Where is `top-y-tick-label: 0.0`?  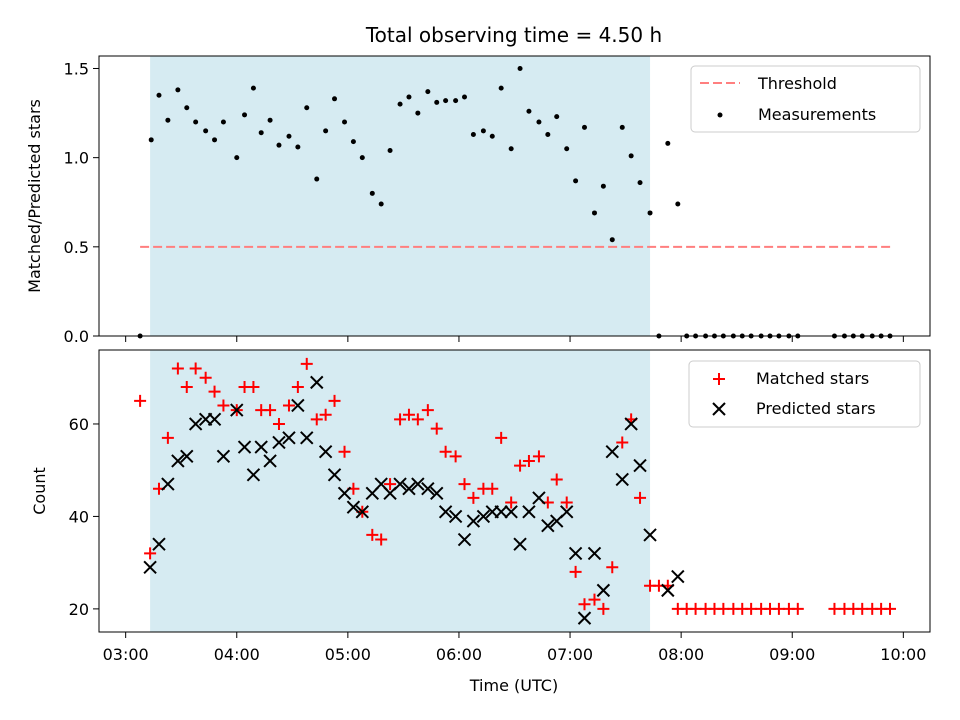
top-y-tick-label: 0.0 is located at coordinates (76, 336).